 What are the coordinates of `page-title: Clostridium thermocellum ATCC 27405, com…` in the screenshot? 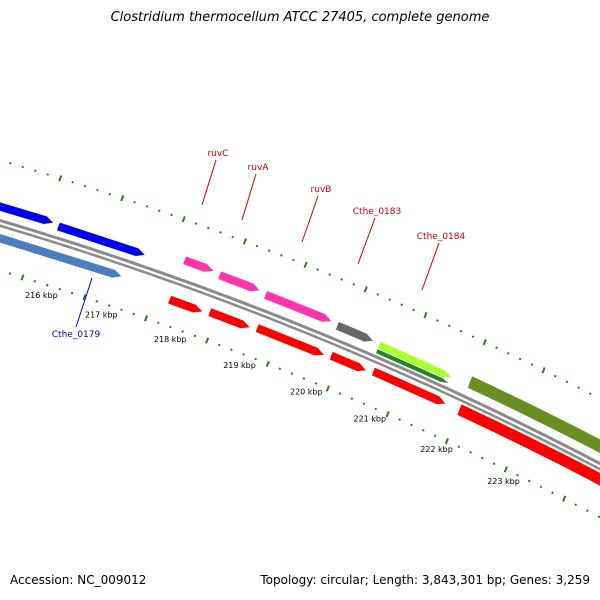 It's located at (300, 17).